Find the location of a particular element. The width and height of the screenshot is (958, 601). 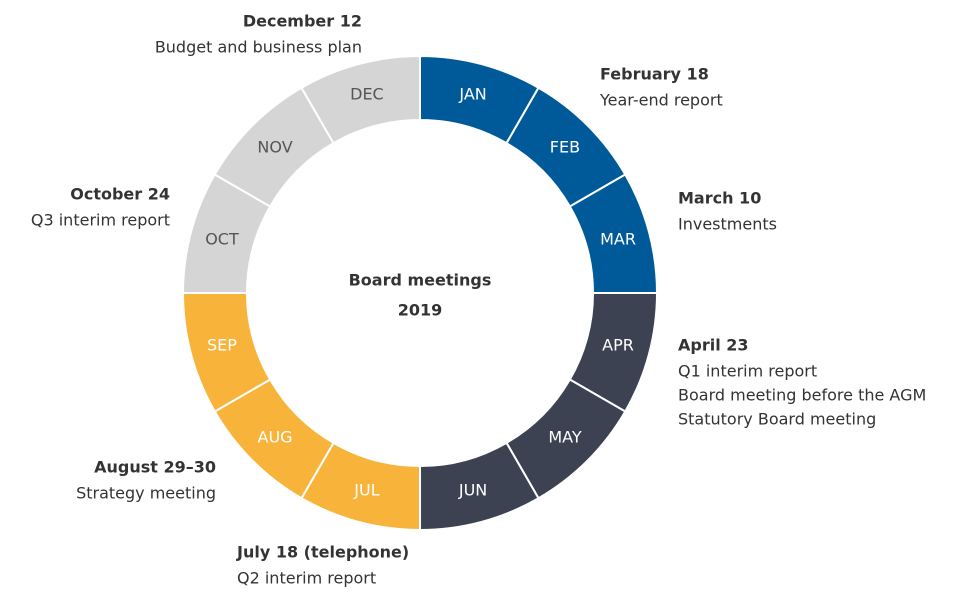

meeting-date: March 10 is located at coordinates (719, 198).